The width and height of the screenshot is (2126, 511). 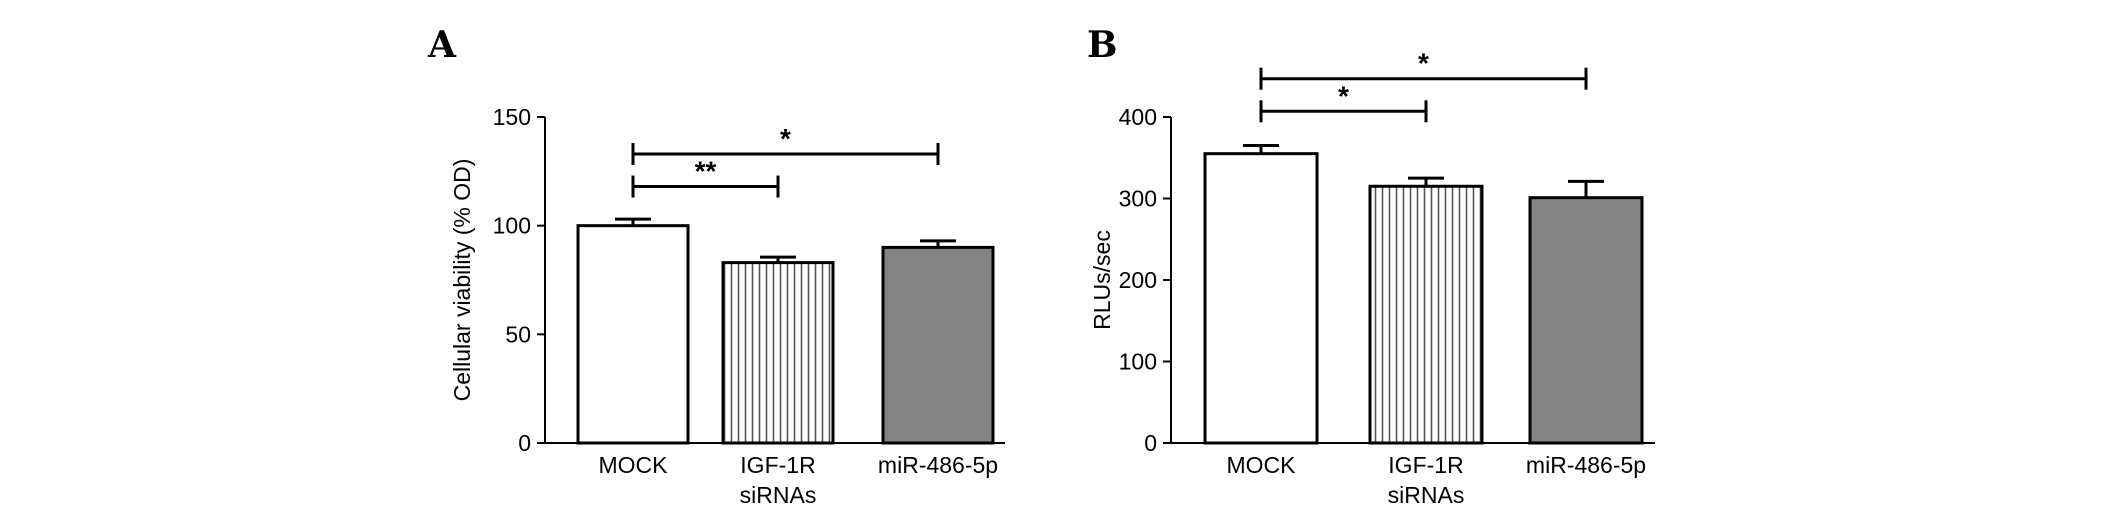 I want to click on y-tick-label: 300, so click(x=1138, y=199).